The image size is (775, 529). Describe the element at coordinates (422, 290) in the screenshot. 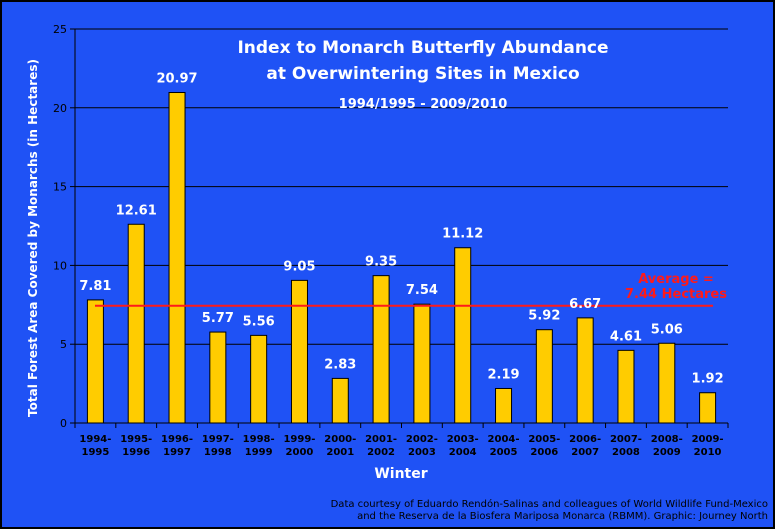

I see `data-label: 7.54` at that location.